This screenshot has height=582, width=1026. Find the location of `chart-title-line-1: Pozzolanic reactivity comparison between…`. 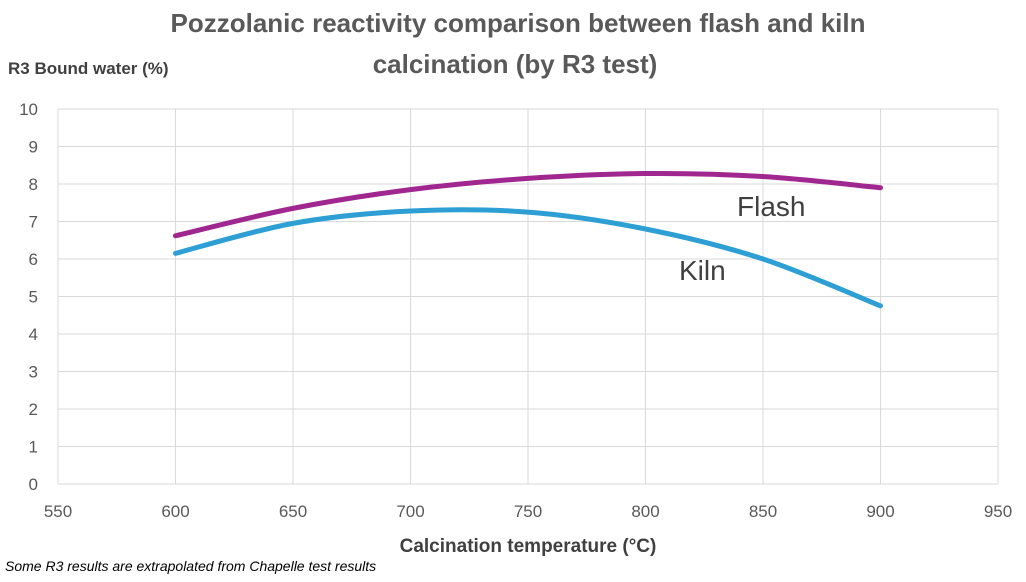

chart-title-line-1: Pozzolanic reactivity comparison between… is located at coordinates (518, 23).